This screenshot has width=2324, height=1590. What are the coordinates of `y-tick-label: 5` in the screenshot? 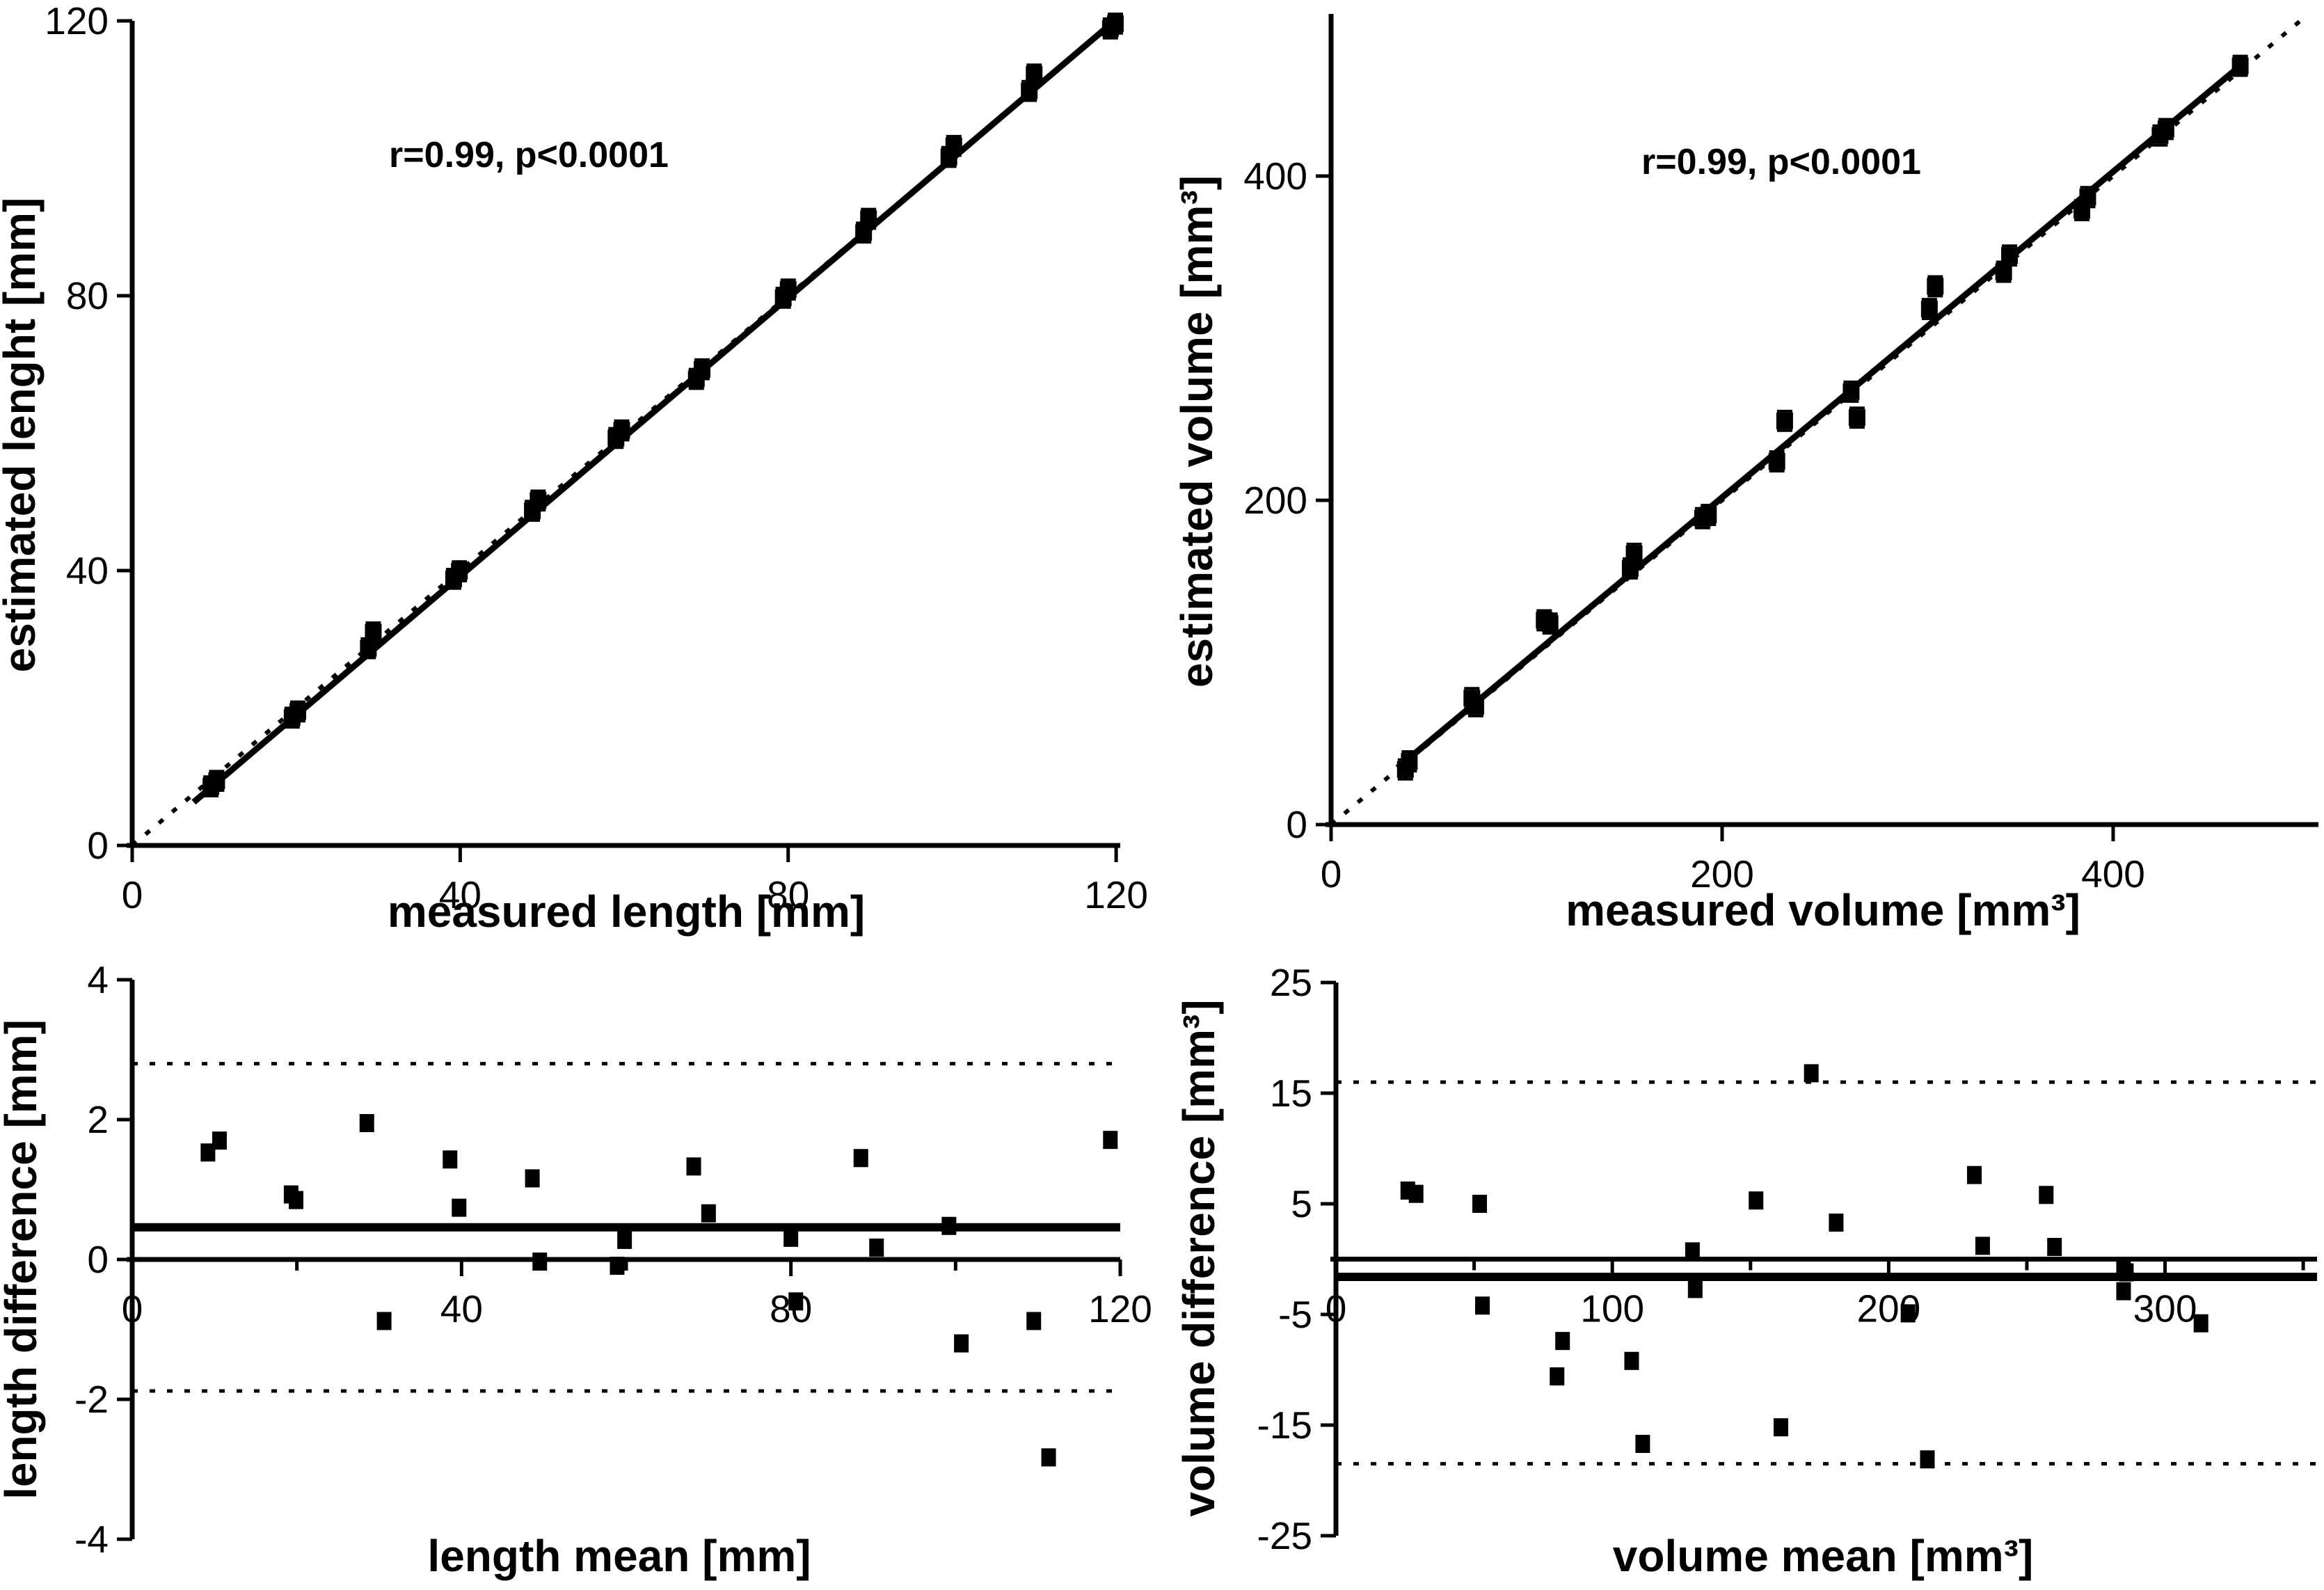 It's located at (1301, 1204).